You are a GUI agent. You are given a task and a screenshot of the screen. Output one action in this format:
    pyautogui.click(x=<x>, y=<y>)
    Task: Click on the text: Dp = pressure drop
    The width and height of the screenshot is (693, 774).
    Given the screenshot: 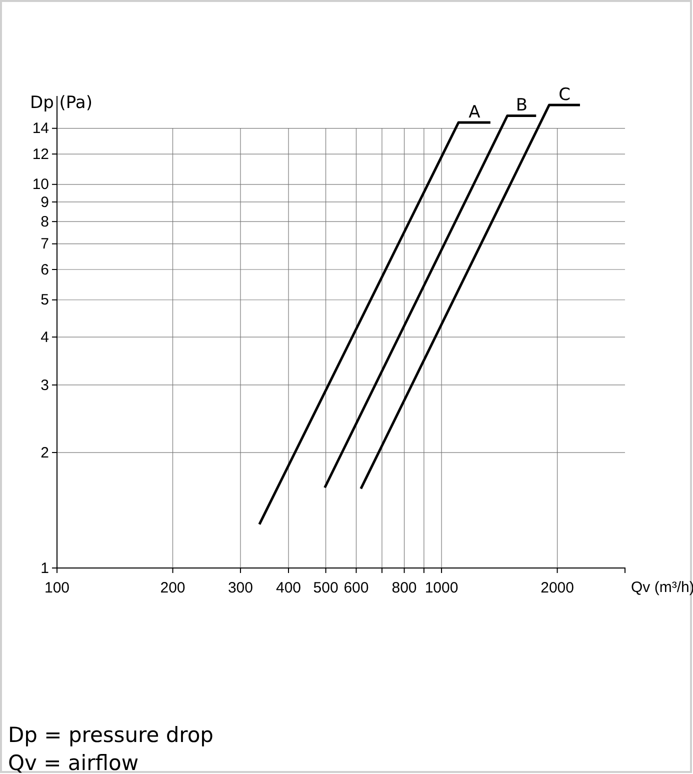 What is the action you would take?
    pyautogui.click(x=111, y=735)
    